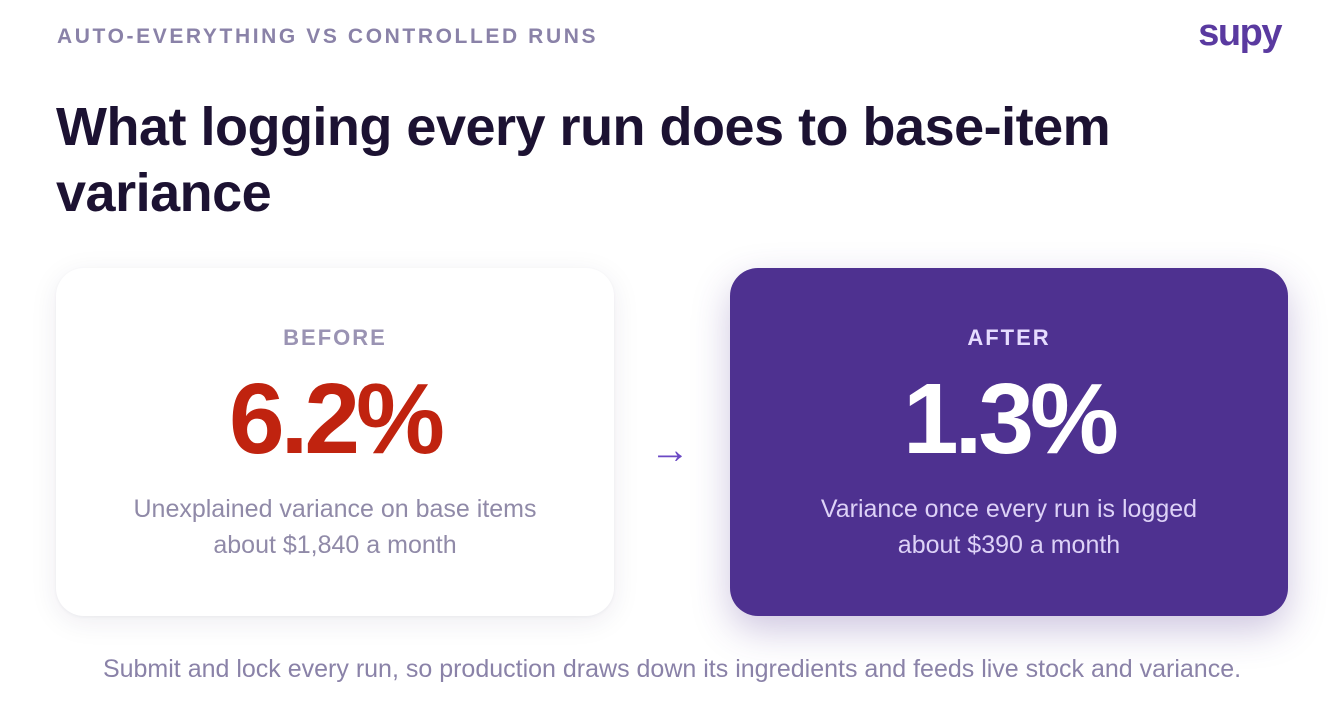  What do you see at coordinates (335, 509) in the screenshot?
I see `before-description-line1: Unexplained variance on base items` at bounding box center [335, 509].